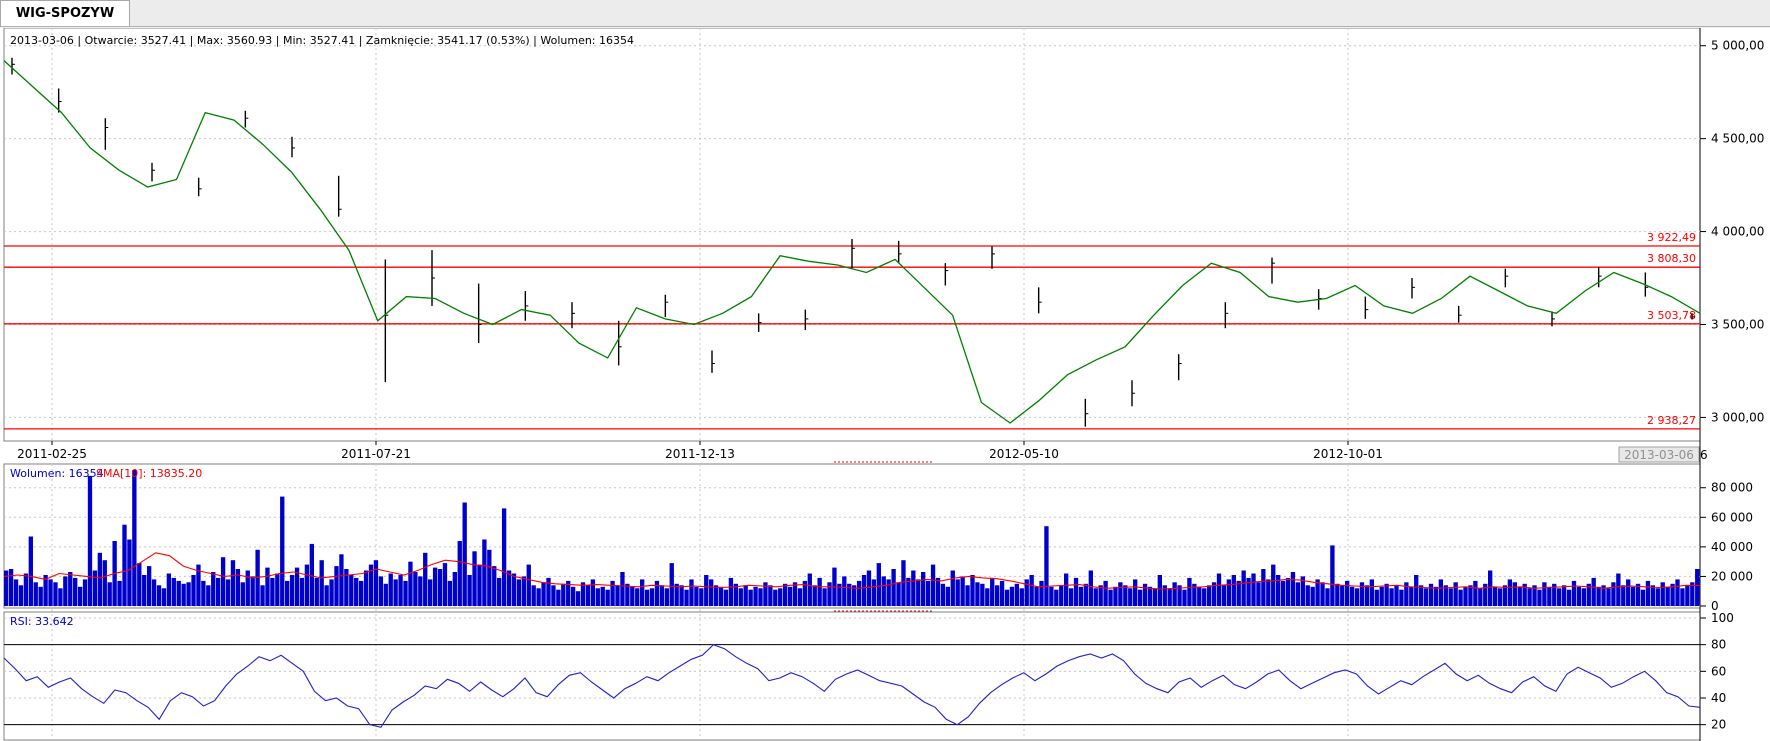 This screenshot has width=1770, height=741. I want to click on tab-bar: WIG-SPOZYW, so click(885, 13).